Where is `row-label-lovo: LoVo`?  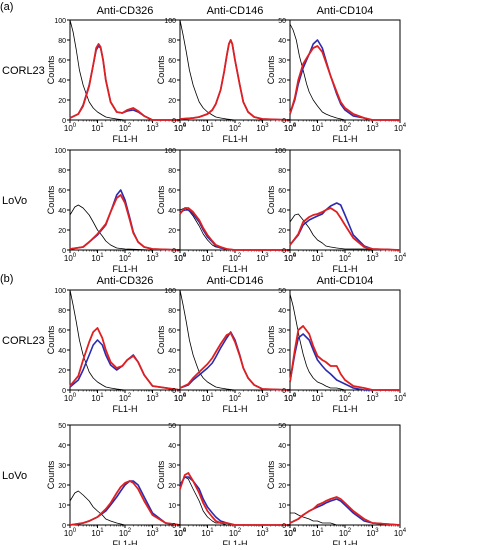
row-label-lovo: LoVo is located at coordinates (14, 476).